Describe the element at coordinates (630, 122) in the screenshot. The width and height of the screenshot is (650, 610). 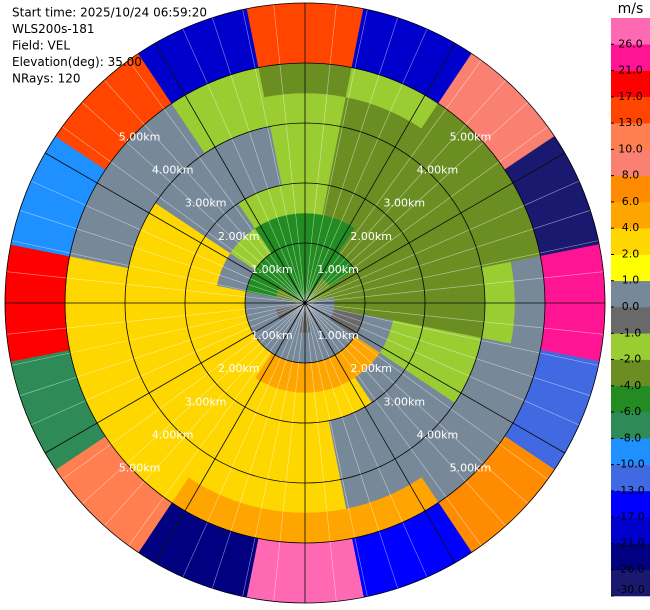
I see `colorbar-tick-label: 13.0` at that location.